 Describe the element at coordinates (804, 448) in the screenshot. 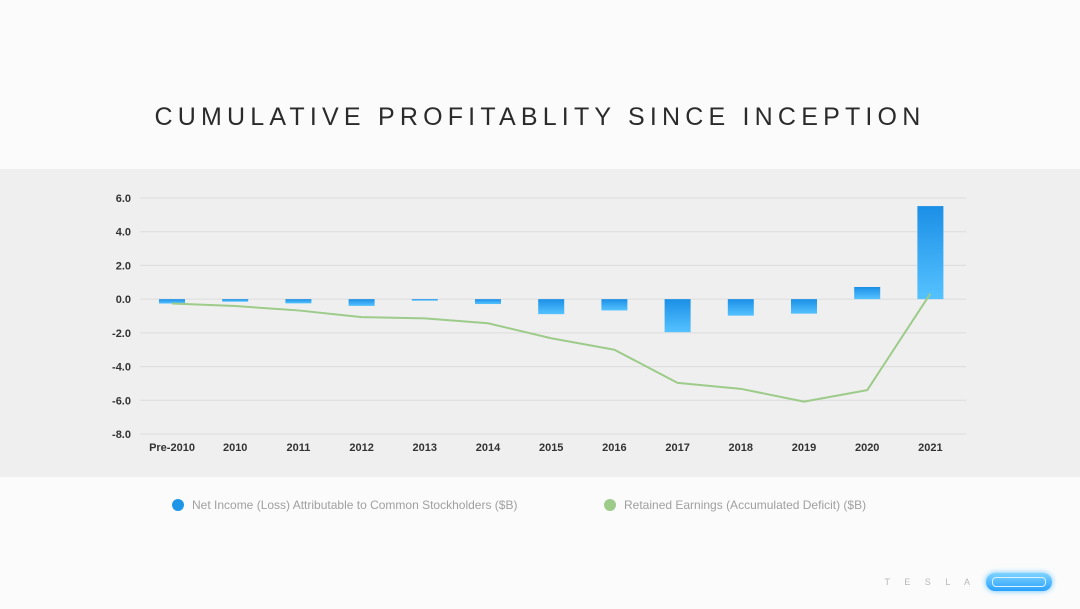

I see `x-tick-label: 2019` at that location.